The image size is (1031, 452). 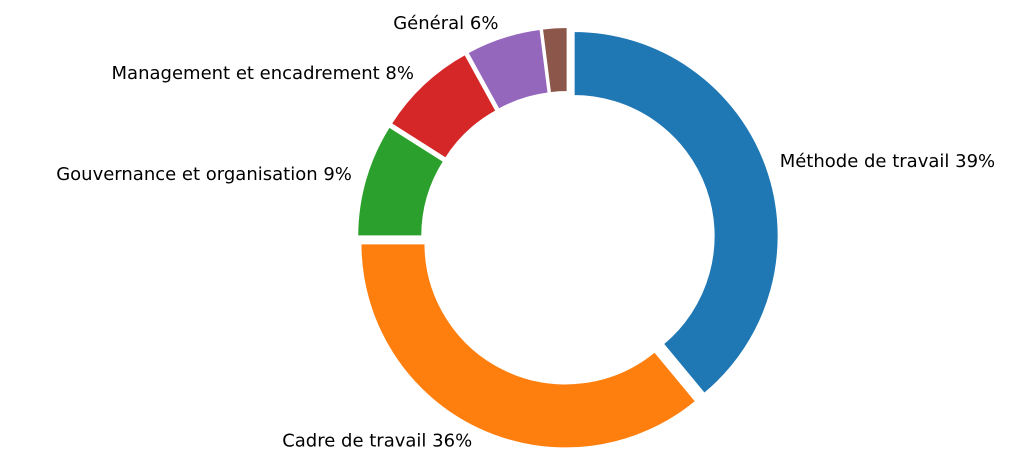 I want to click on category-label: Méthode de travail, so click(x=865, y=161).